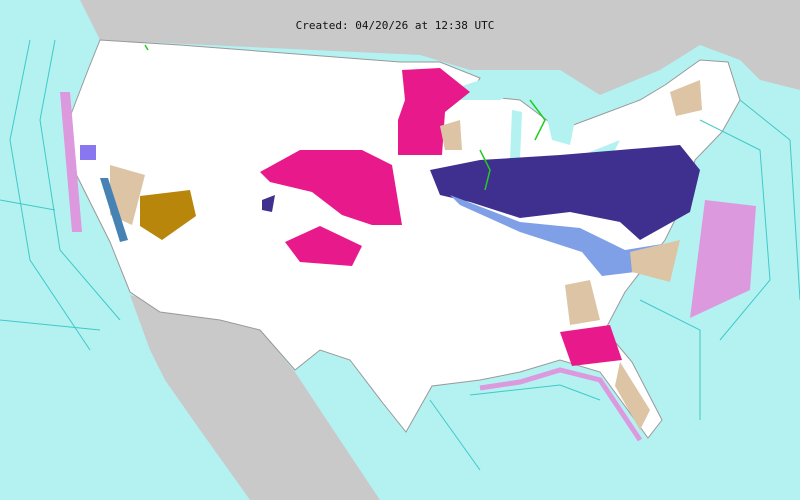 Image resolution: width=800 pixels, height=500 pixels. Describe the element at coordinates (655, 261) in the screenshot. I see `hazard-tan-carolinas` at that location.